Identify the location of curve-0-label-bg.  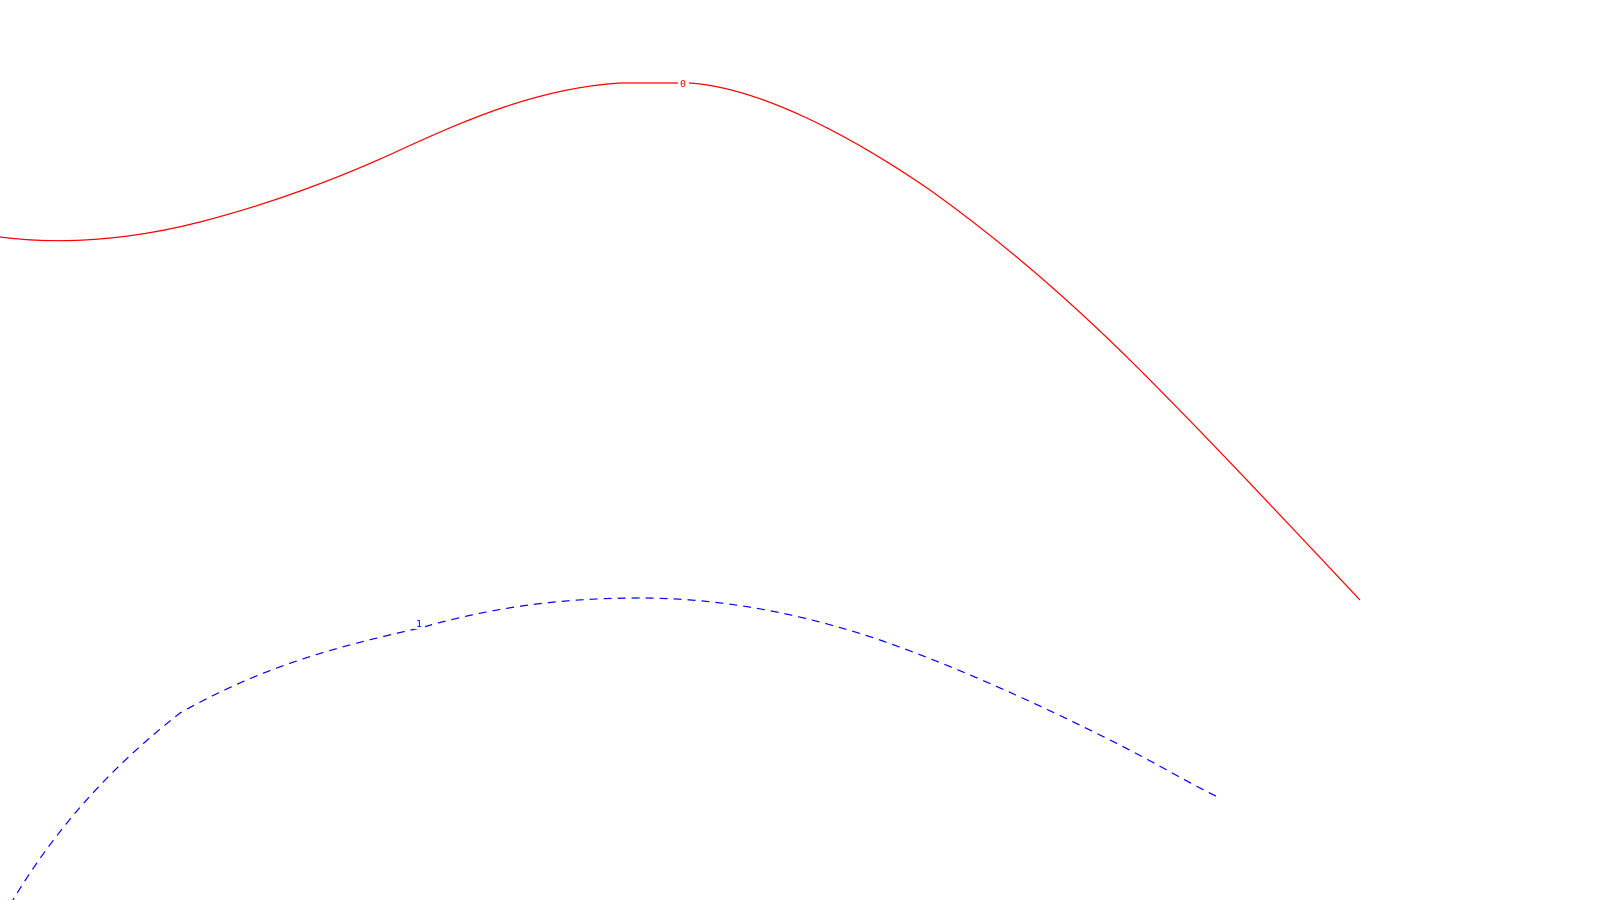
(683, 83).